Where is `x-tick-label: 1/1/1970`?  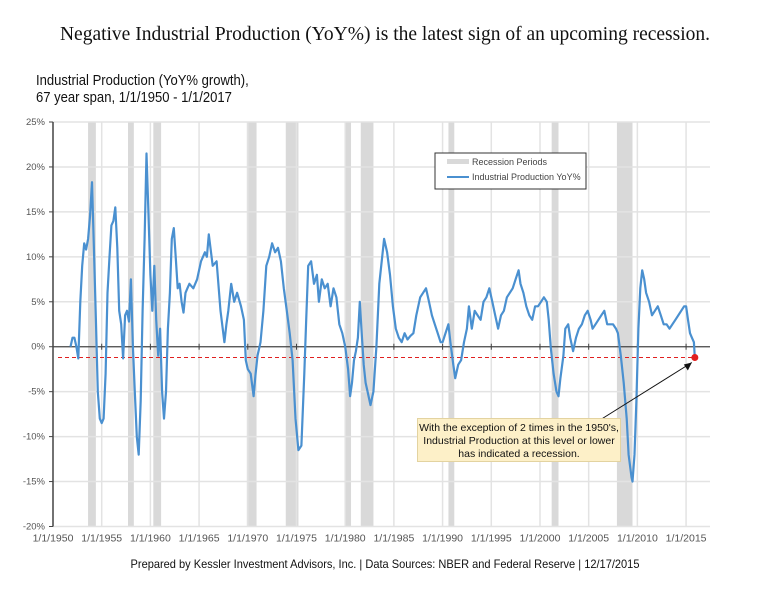
x-tick-label: 1/1/1970 is located at coordinates (247, 539).